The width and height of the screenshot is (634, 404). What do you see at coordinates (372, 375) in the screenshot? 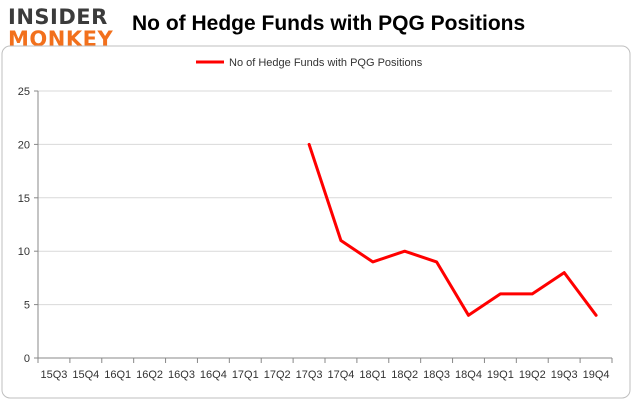
I see `x-tick-label: 18Q1` at bounding box center [372, 375].